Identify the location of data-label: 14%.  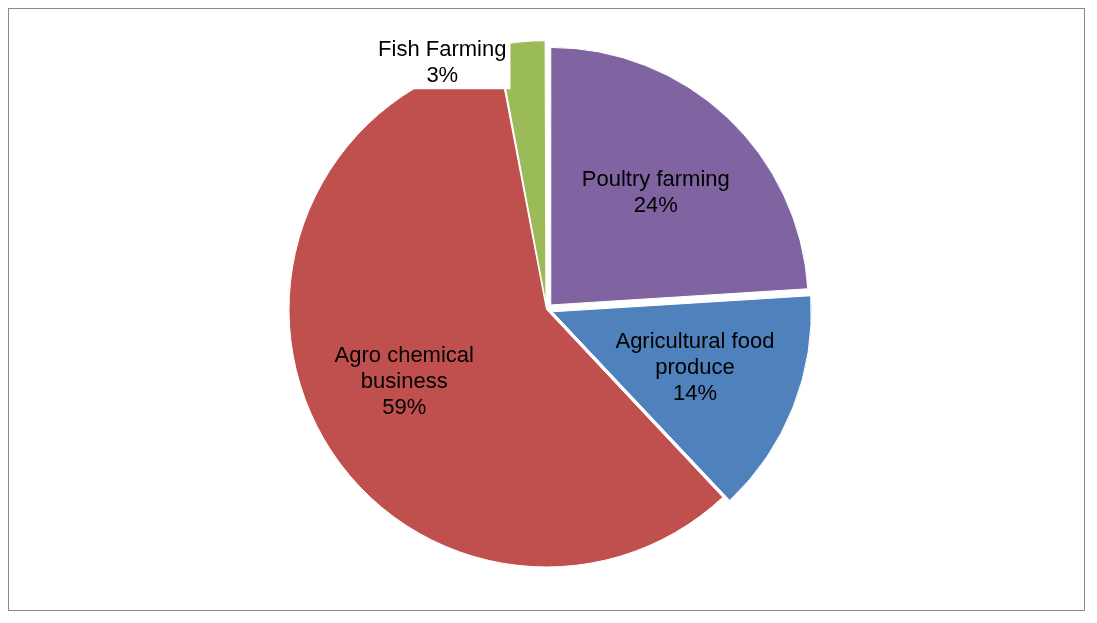
(694, 393).